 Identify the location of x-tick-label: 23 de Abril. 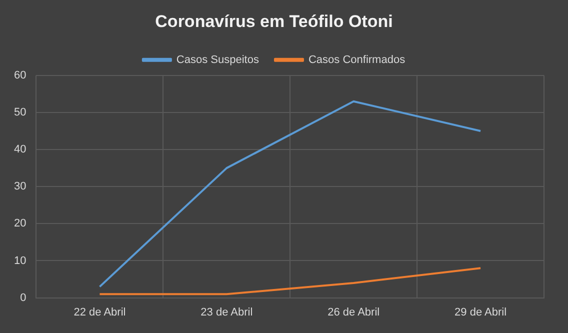
(226, 312).